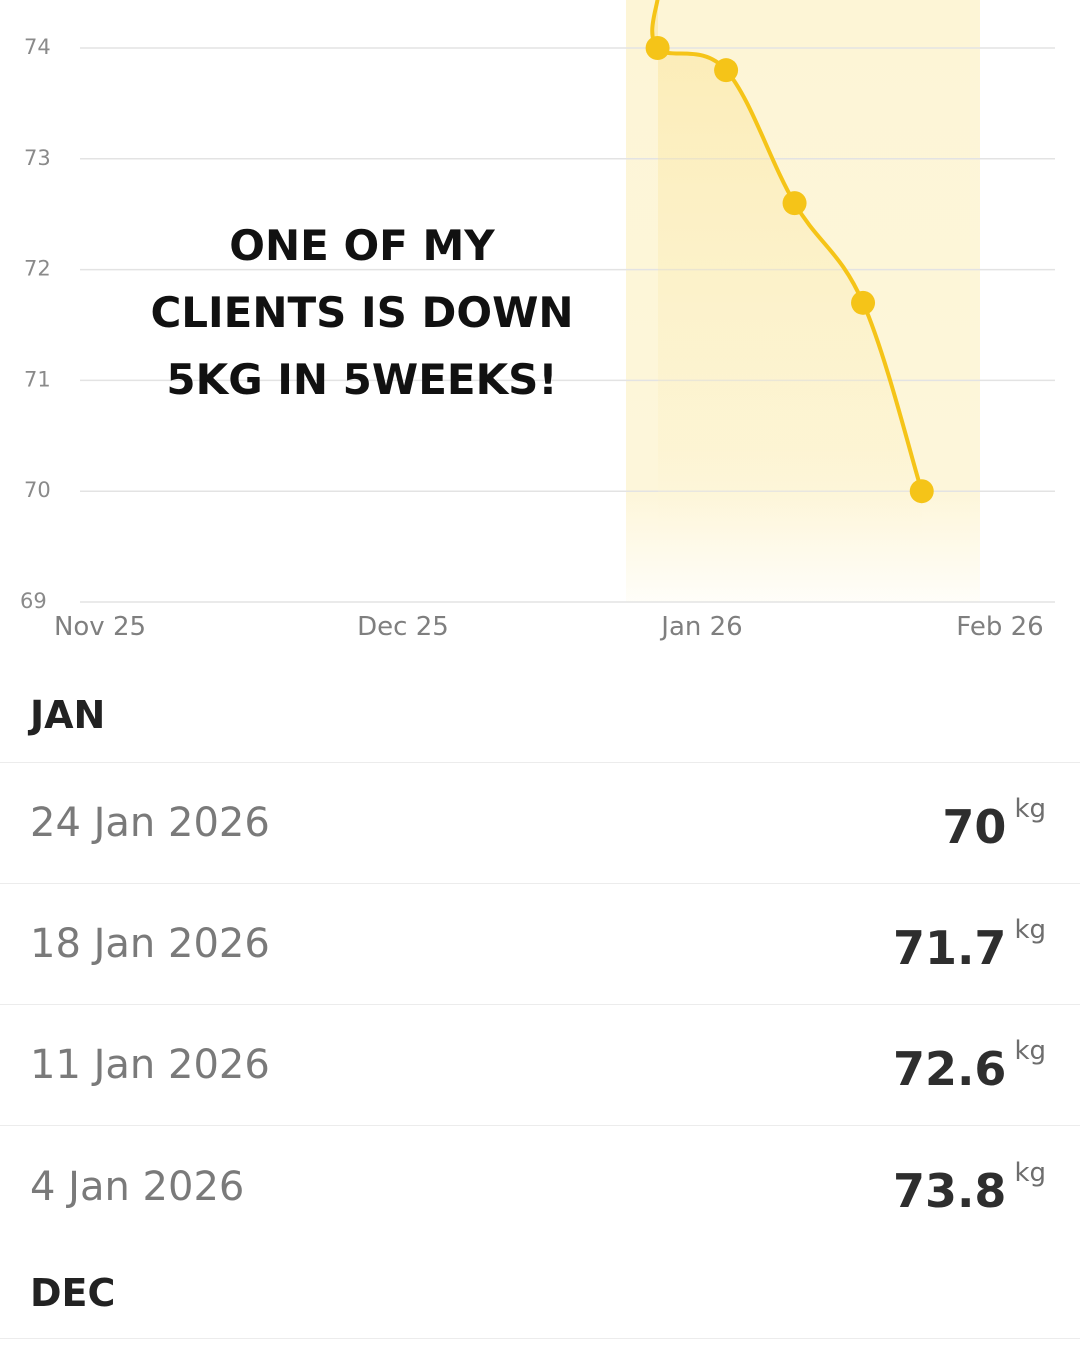 This screenshot has height=1350, width=1080. Describe the element at coordinates (540, 1293) in the screenshot. I see `month-header-dec: DEC` at that location.